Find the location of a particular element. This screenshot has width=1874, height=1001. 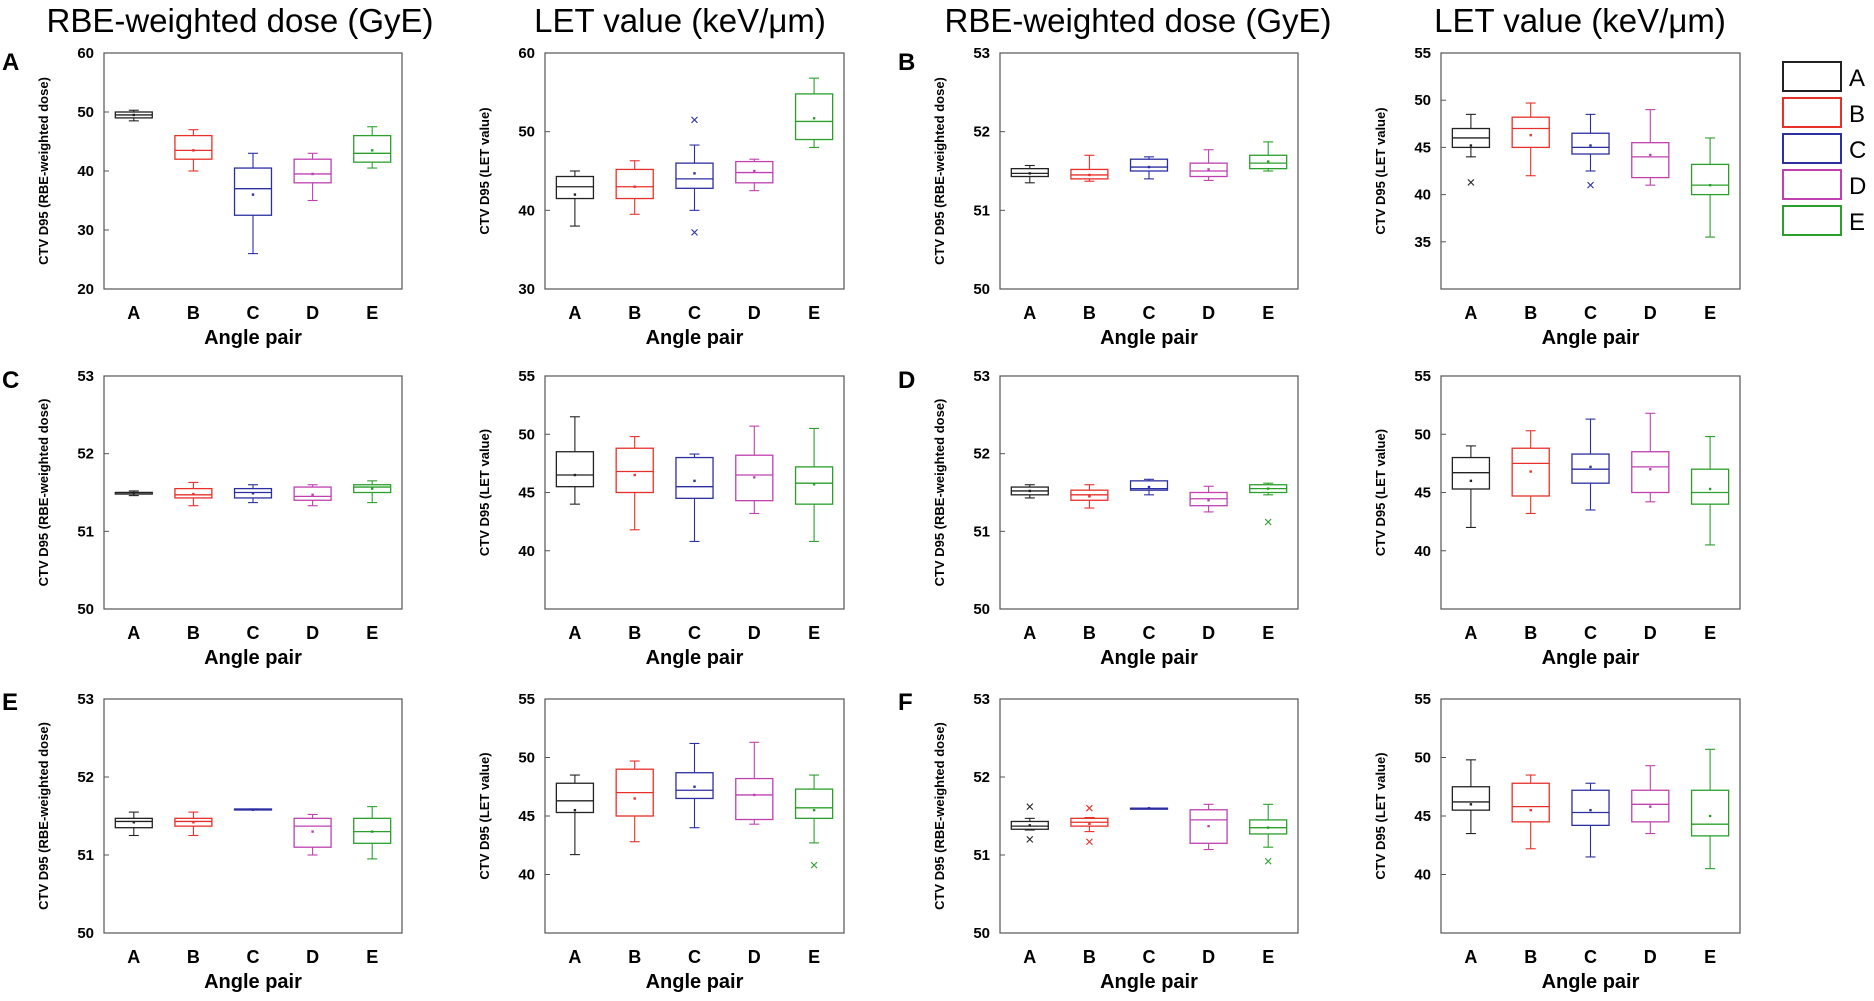

legend-item-d: D is located at coordinates (1824, 184).